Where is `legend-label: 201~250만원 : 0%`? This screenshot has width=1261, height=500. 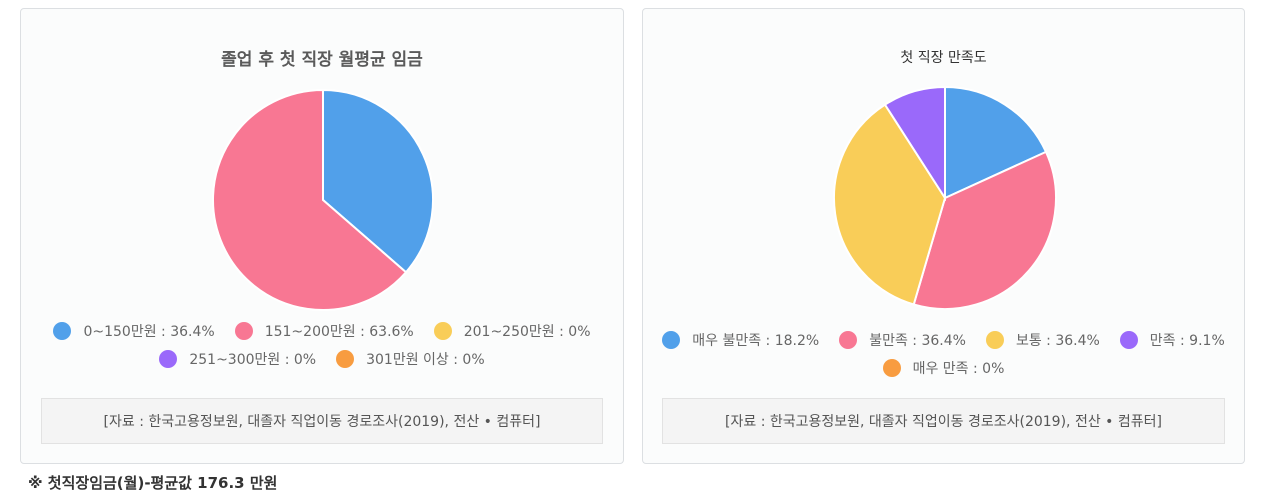 legend-label: 201~250만원 : 0% is located at coordinates (527, 332).